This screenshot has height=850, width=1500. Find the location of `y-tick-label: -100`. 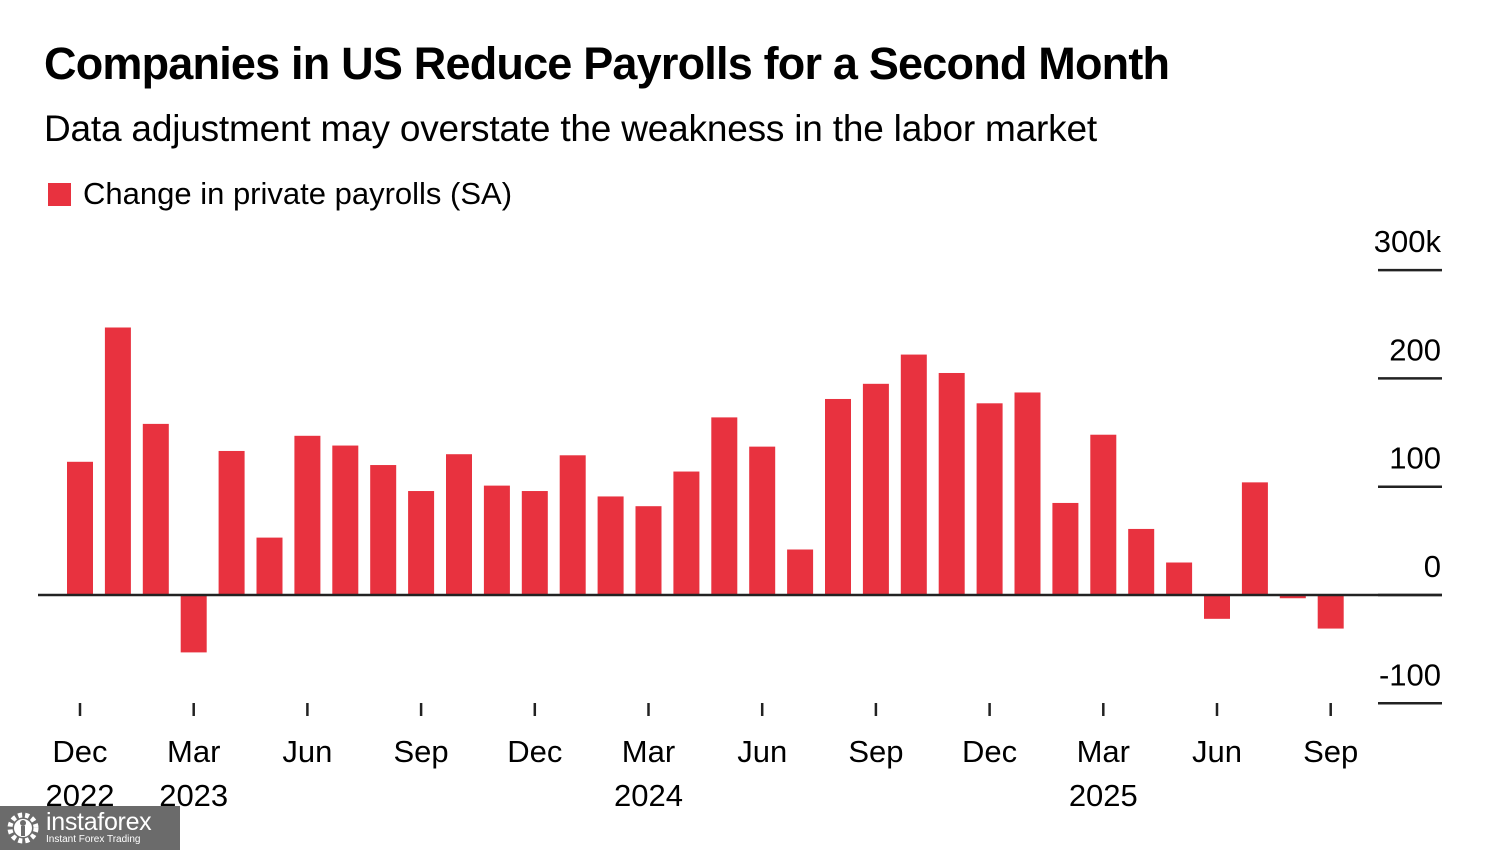

y-tick-label: -100 is located at coordinates (1410, 674).